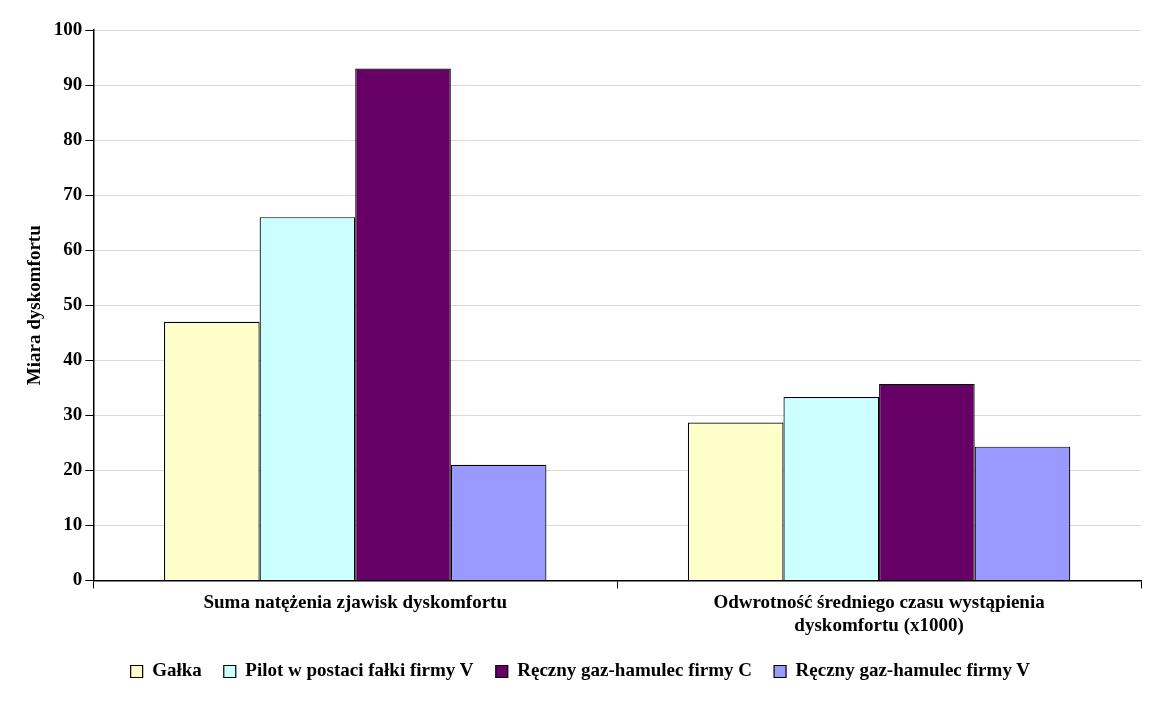 This screenshot has width=1171, height=711. I want to click on y-tick-label: 20, so click(73, 469).